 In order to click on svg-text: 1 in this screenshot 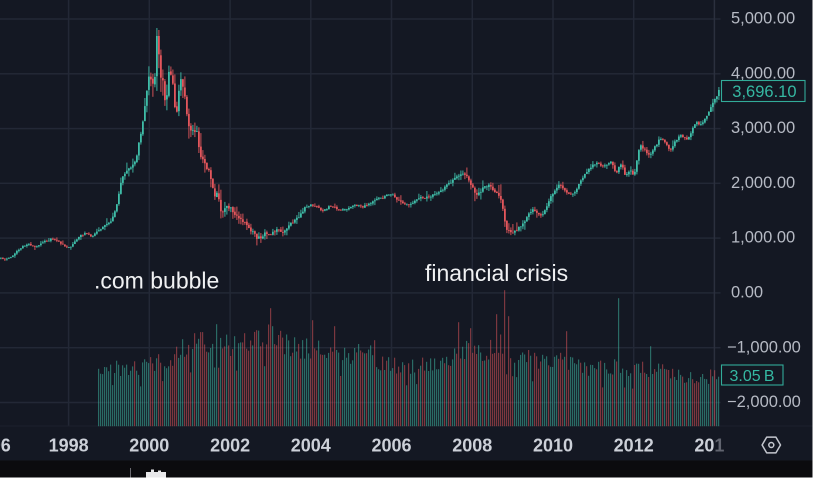, I will do `click(719, 445)`.